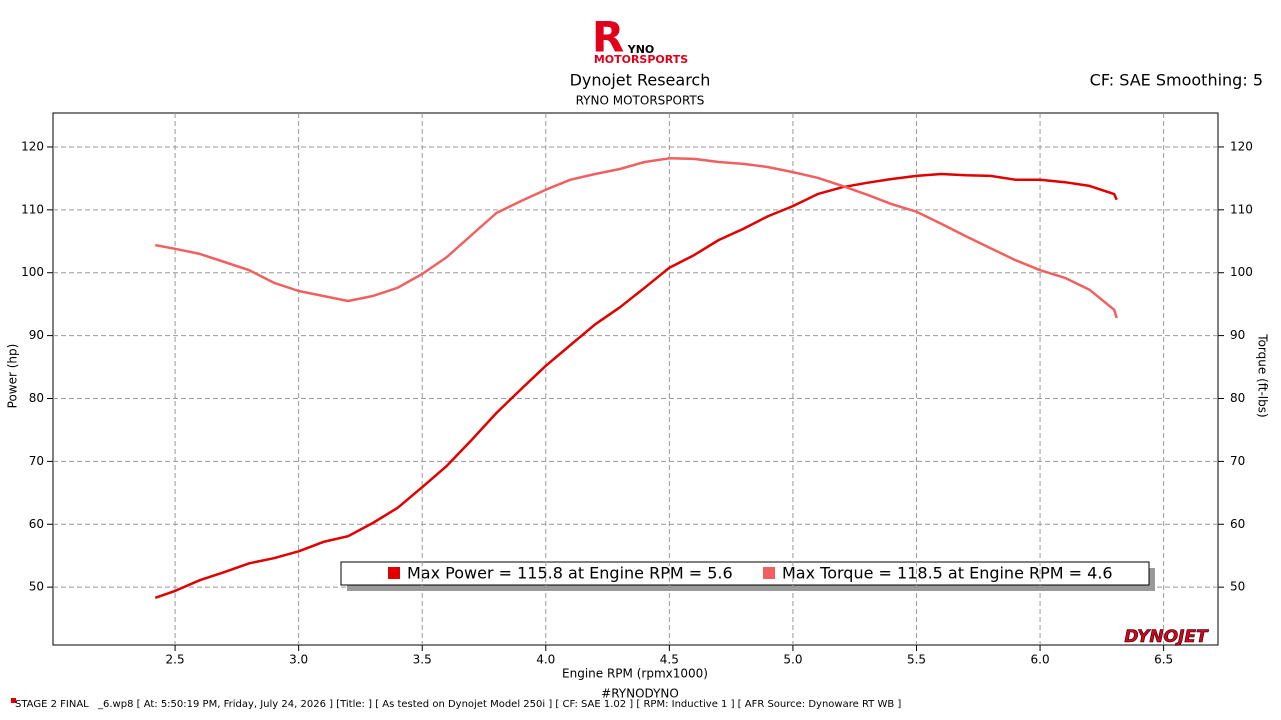 The image size is (1281, 720). I want to click on footer-marker, so click(13, 700).